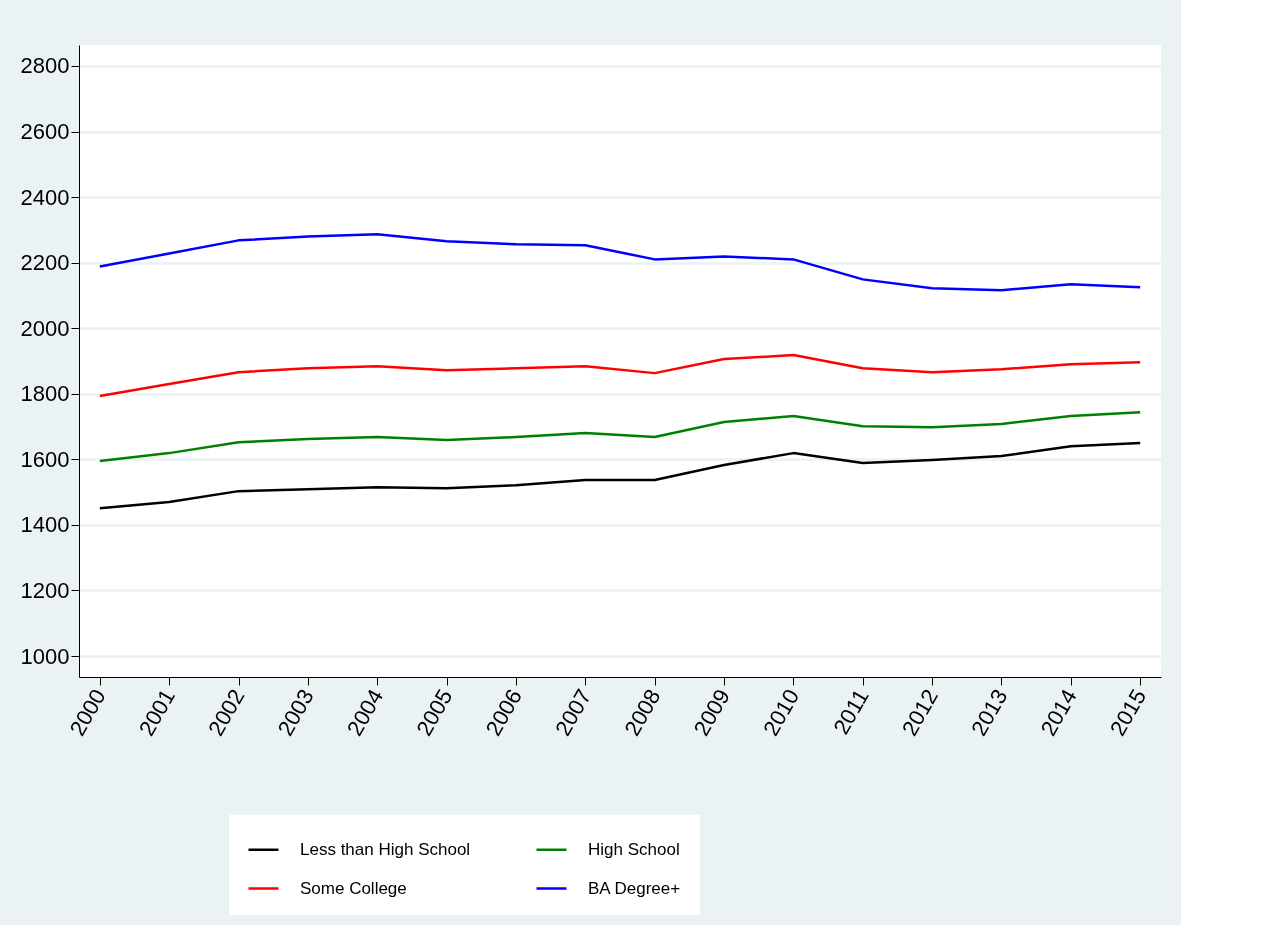 This screenshot has height=945, width=1283. I want to click on legend-label: Less than High School, so click(385, 849).